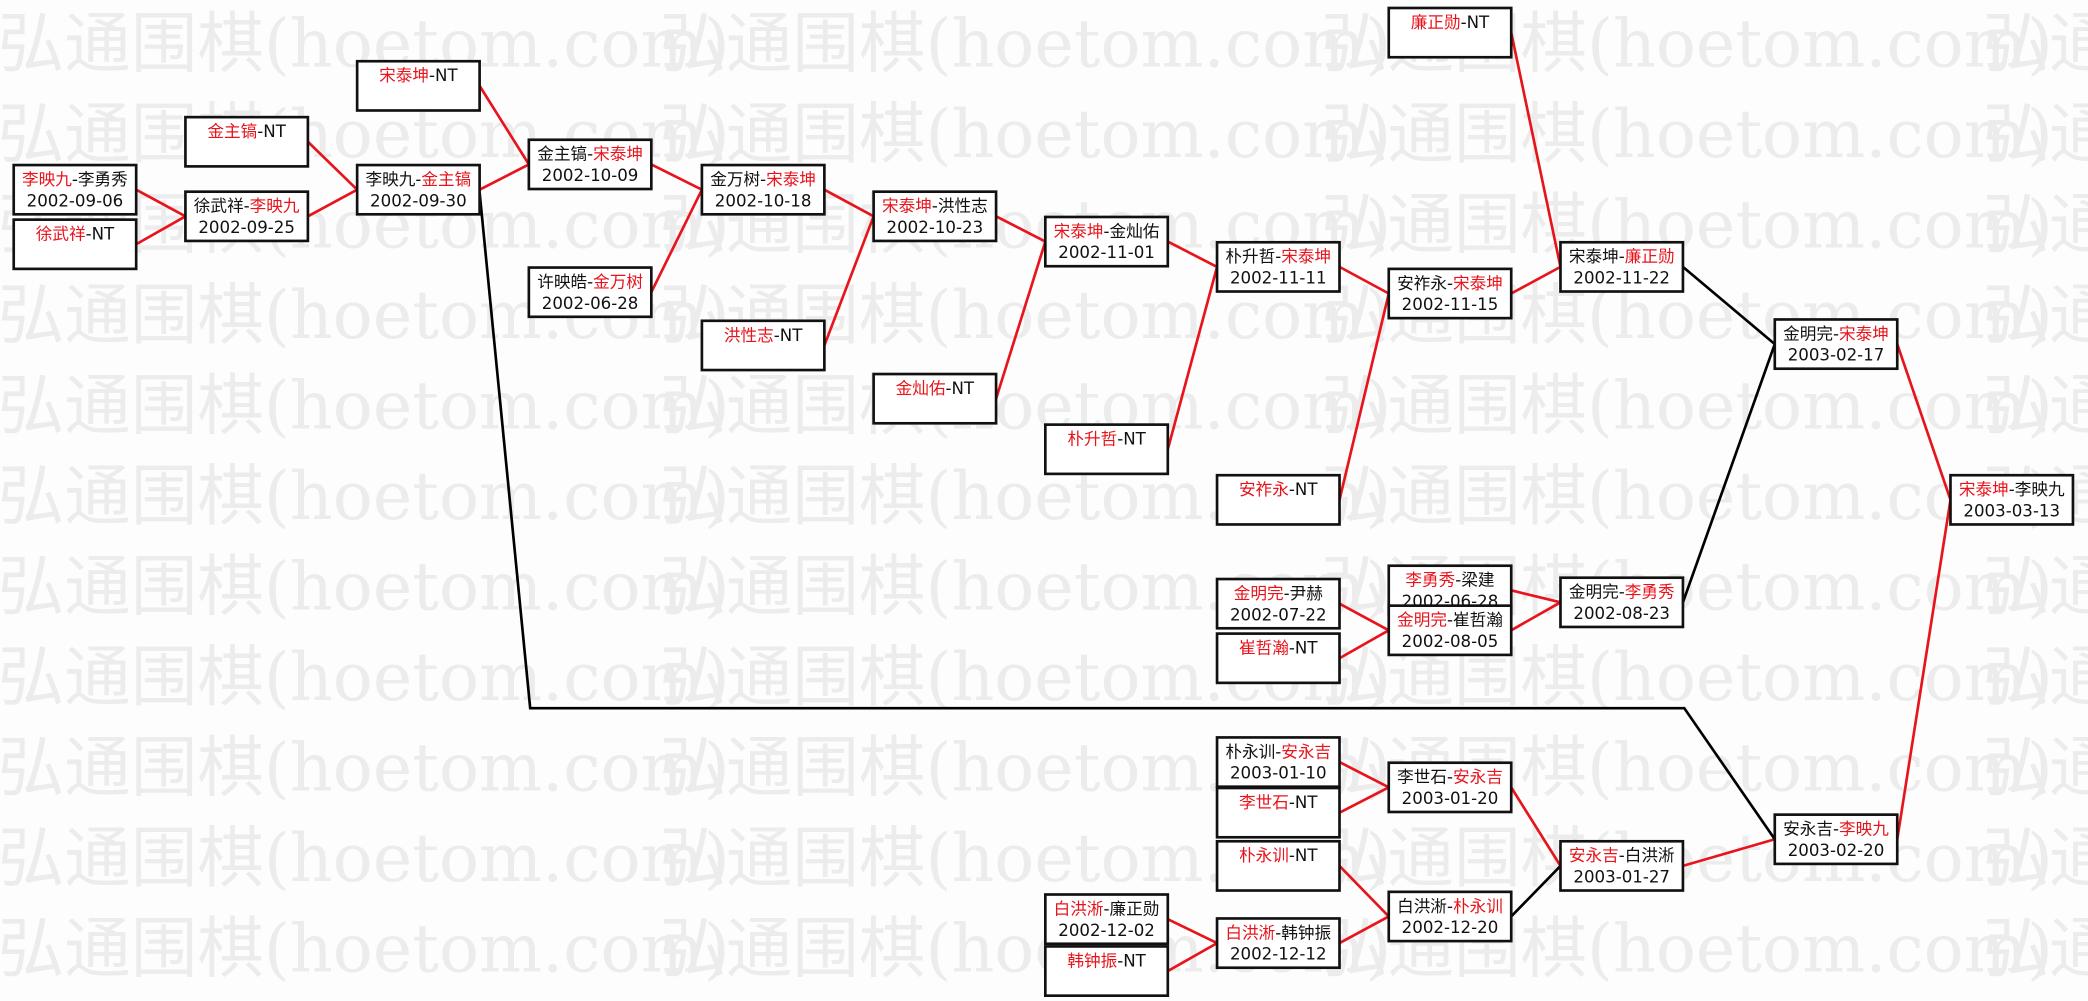  I want to click on player-1: 李映九, so click(47, 179).